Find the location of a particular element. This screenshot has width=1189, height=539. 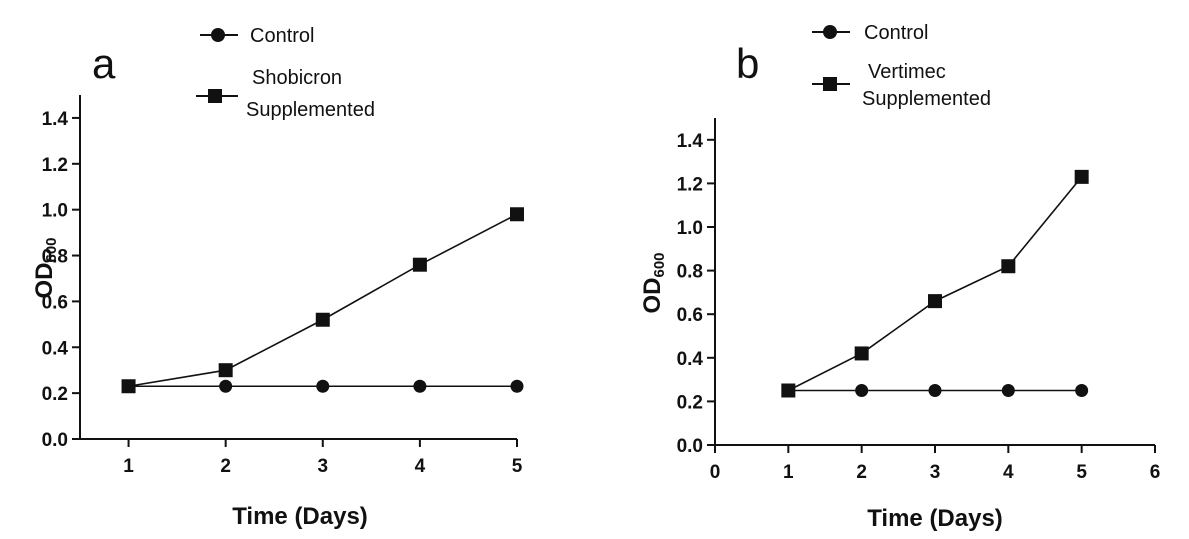

panel-b-letter: b is located at coordinates (747, 63).